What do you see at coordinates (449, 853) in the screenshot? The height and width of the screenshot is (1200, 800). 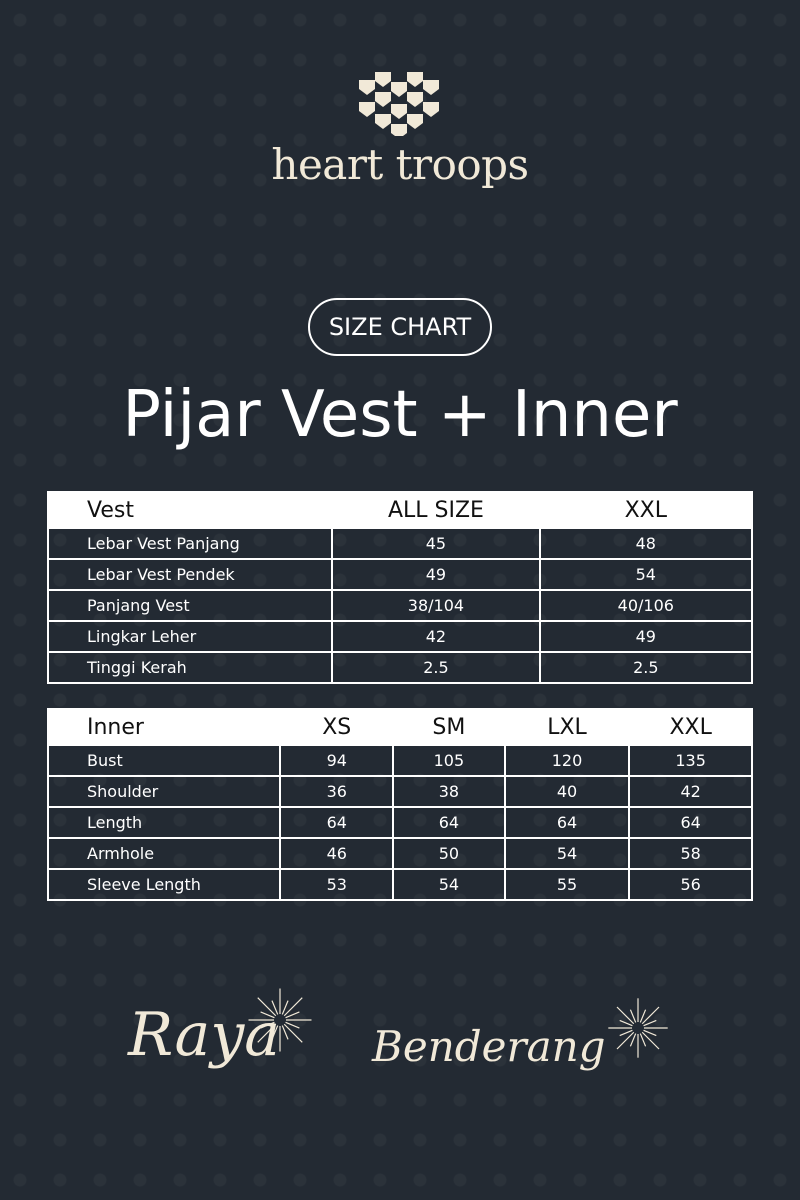 I see `size-value: 50` at bounding box center [449, 853].